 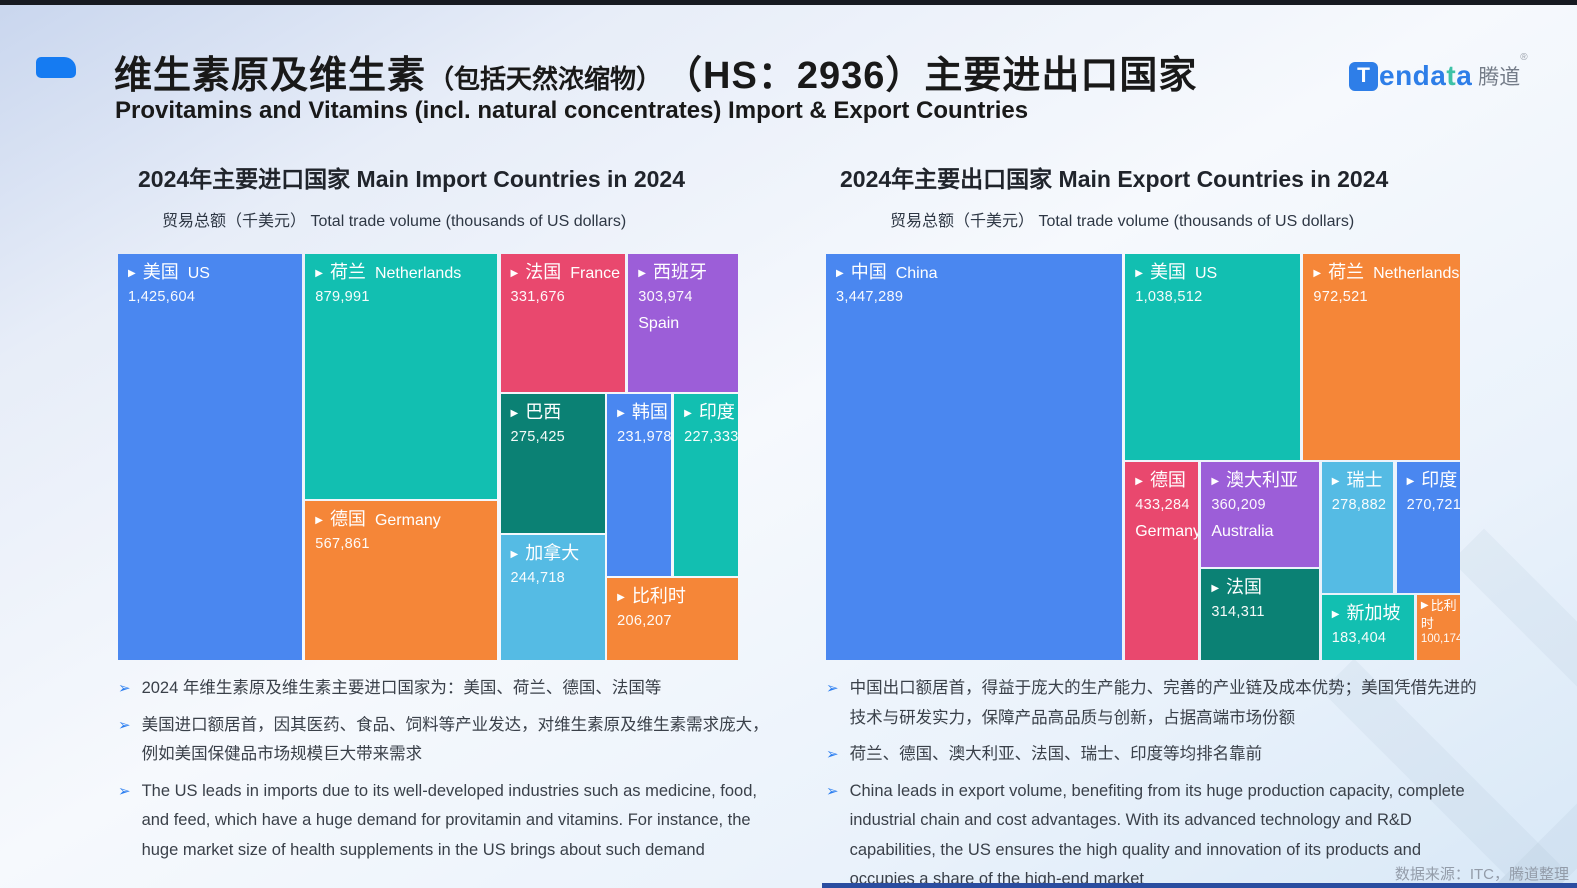 What do you see at coordinates (162, 297) in the screenshot?
I see `cell-value: 1,425,604` at bounding box center [162, 297].